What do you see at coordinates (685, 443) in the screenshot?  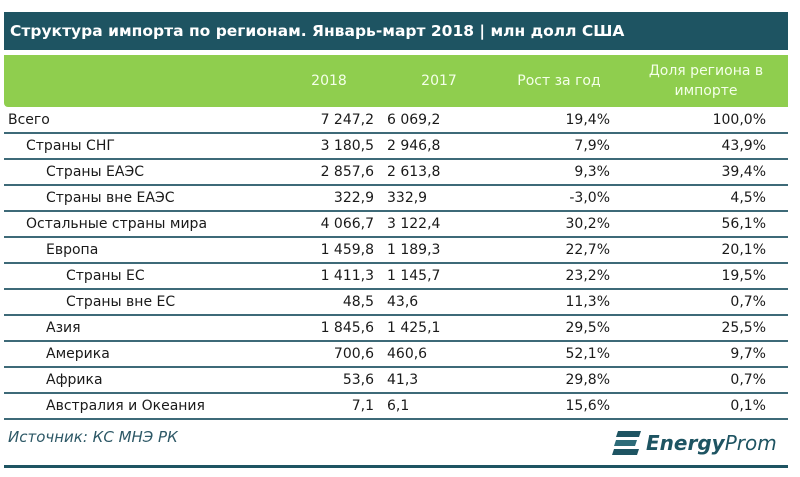 I see `logo-text-bold: Energy` at bounding box center [685, 443].